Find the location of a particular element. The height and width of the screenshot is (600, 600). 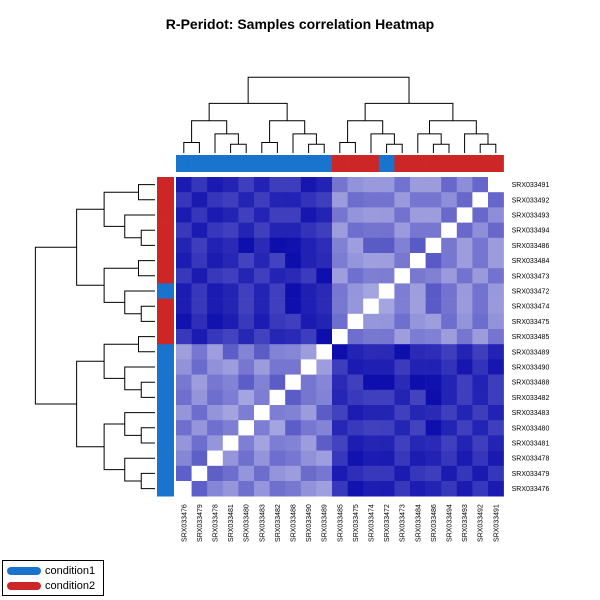

column-label: SRX033484 is located at coordinates (418, 523).